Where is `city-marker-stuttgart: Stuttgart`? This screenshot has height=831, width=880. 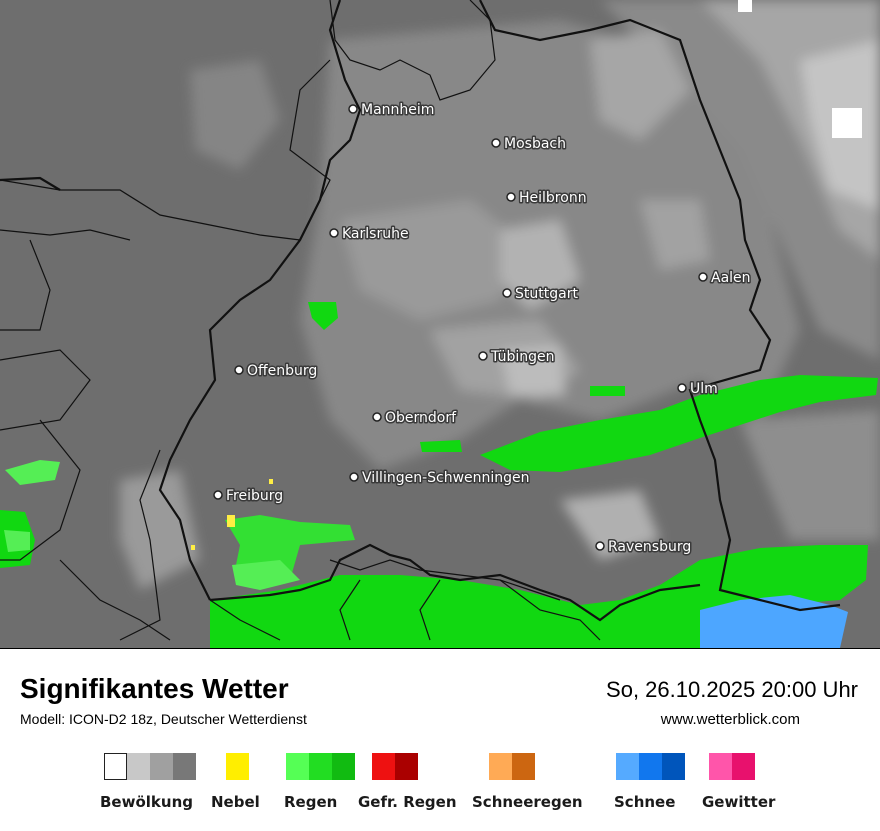
city-marker-stuttgart: Stuttgart is located at coordinates (541, 294).